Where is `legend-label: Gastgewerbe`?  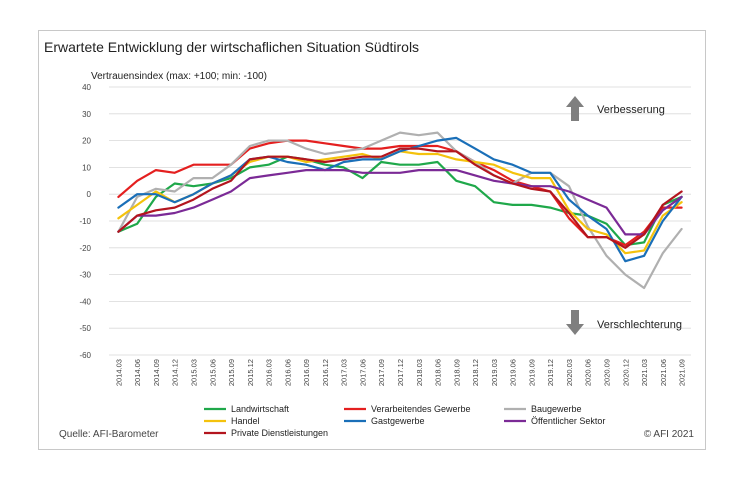 legend-label: Gastgewerbe is located at coordinates (398, 421).